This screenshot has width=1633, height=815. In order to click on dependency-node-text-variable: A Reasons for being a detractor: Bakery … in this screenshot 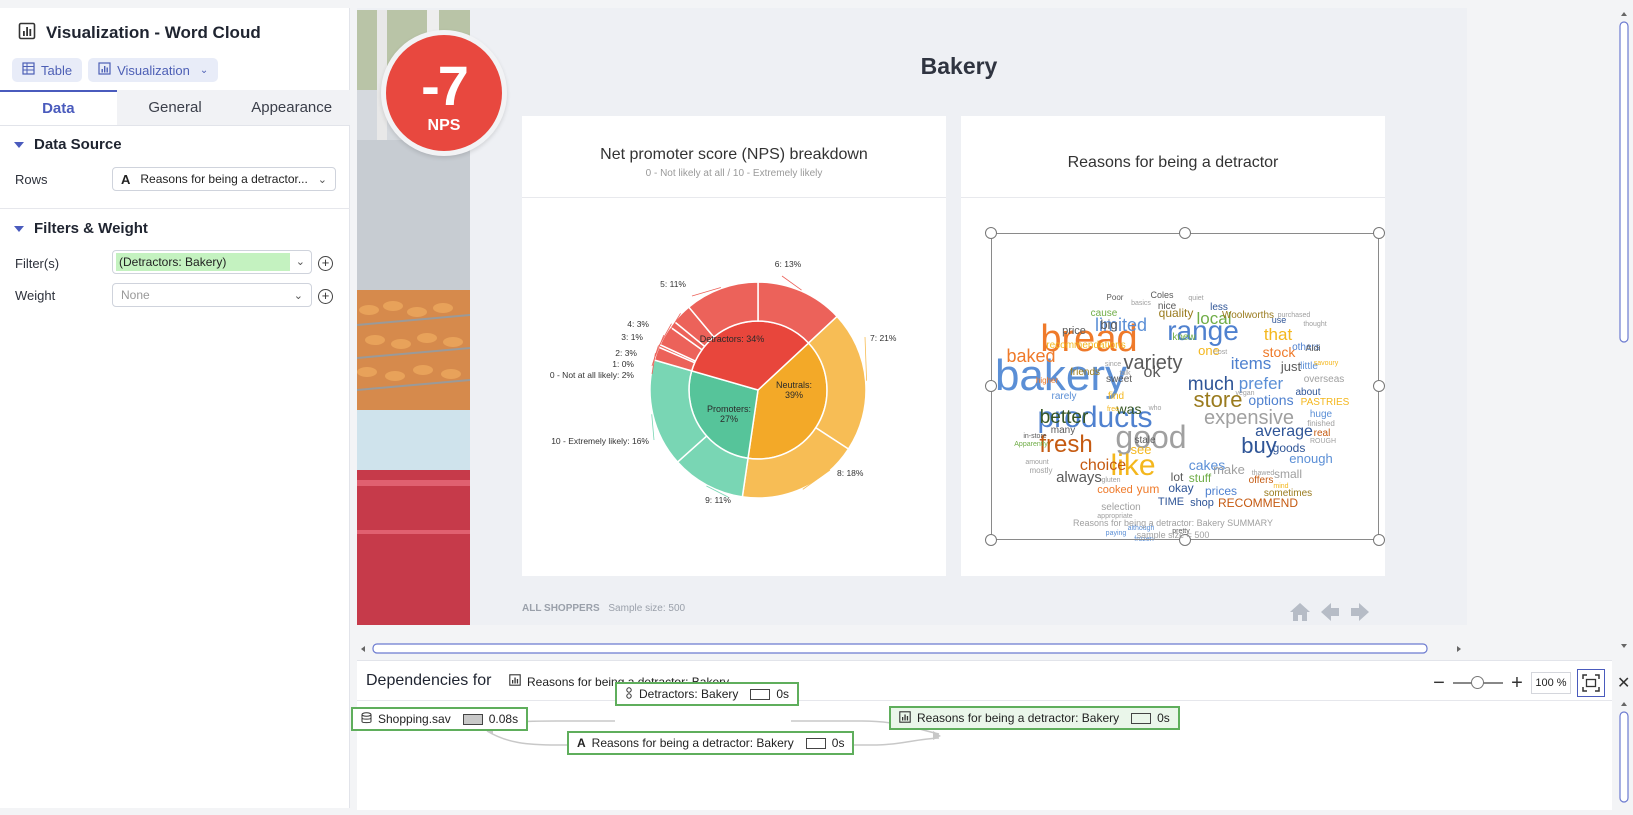, I will do `click(711, 743)`.